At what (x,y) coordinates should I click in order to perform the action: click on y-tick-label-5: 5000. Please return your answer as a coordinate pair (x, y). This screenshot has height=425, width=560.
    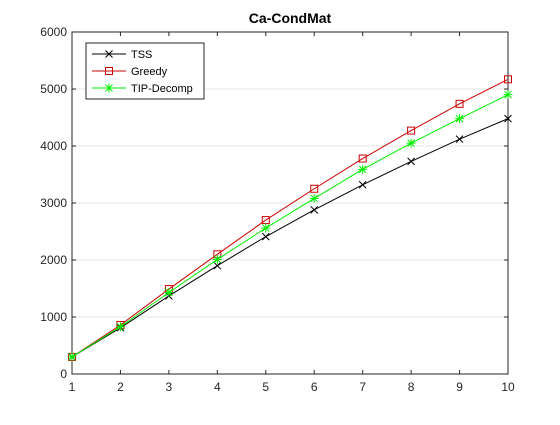
    Looking at the image, I should click on (53, 89).